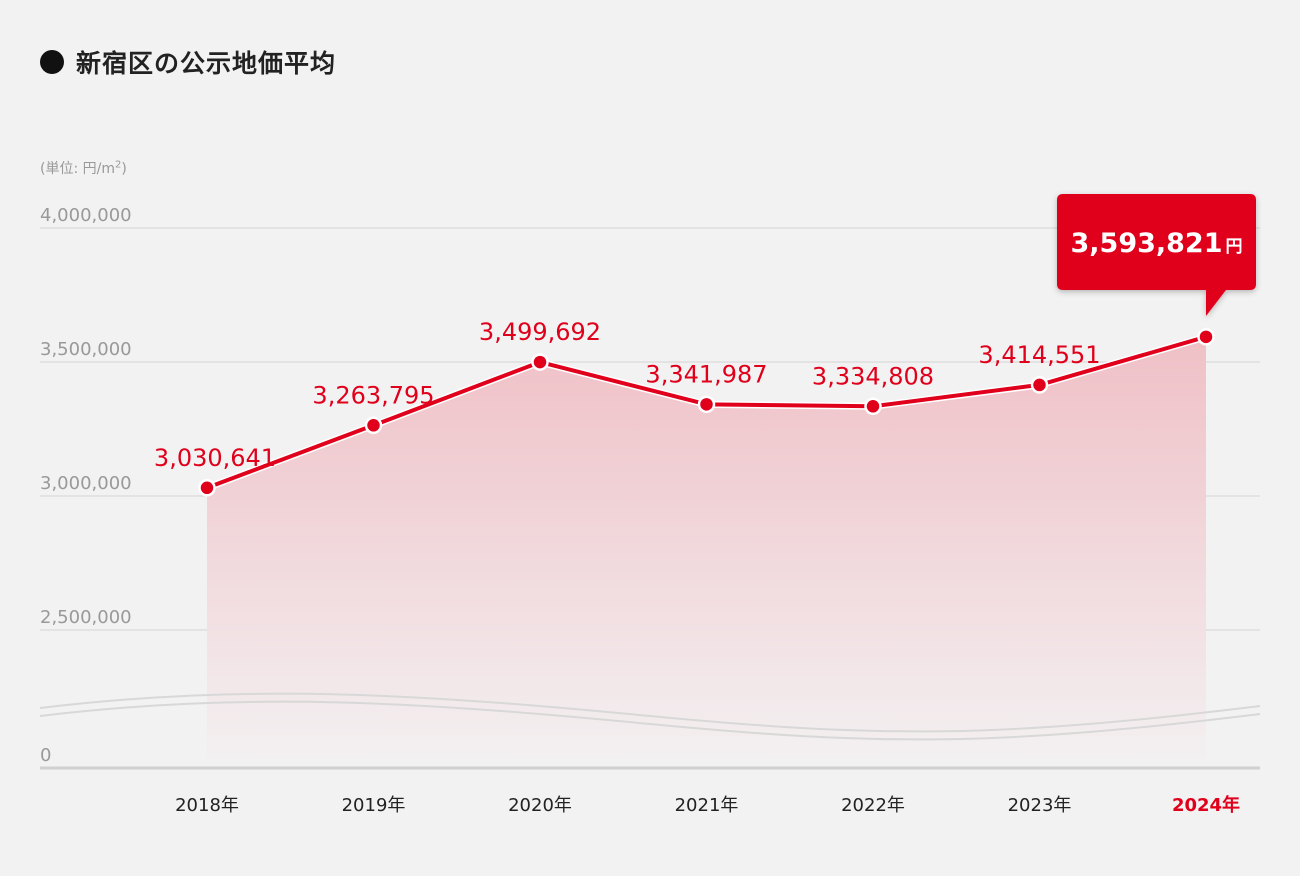  I want to click on y-tick-label: 2,500,000, so click(86, 617).